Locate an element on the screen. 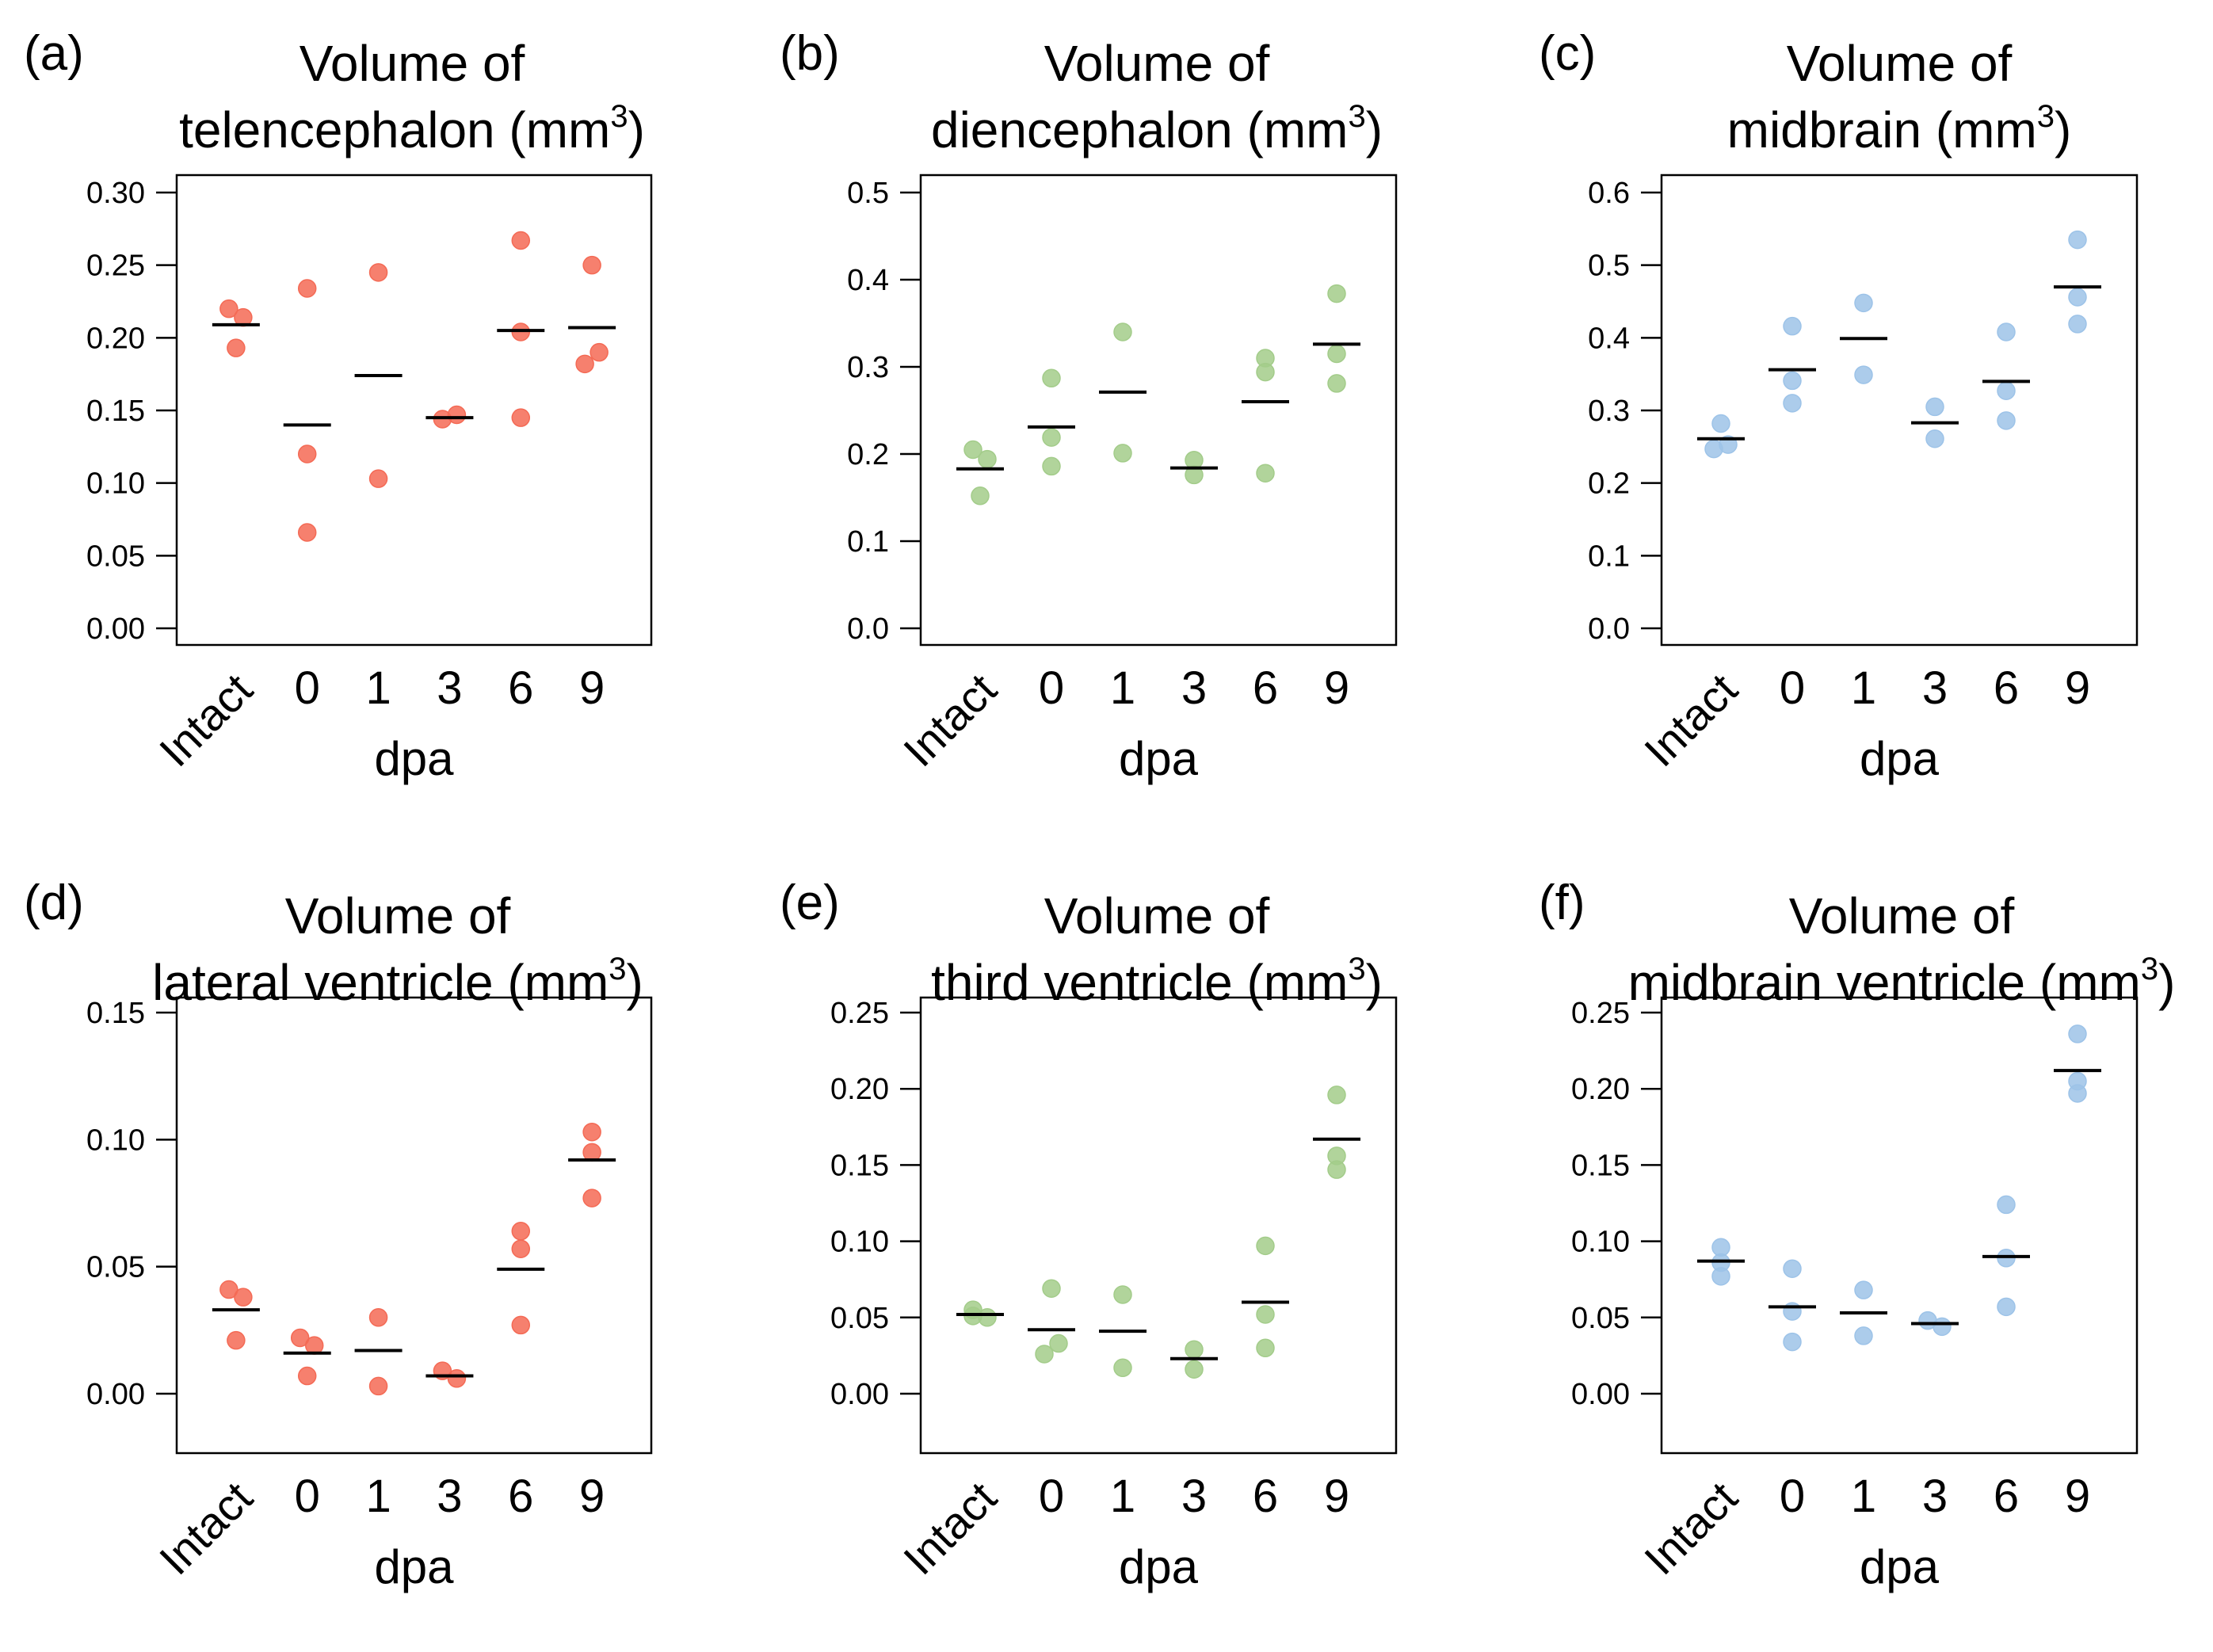  panel-label: (b) is located at coordinates (810, 53).